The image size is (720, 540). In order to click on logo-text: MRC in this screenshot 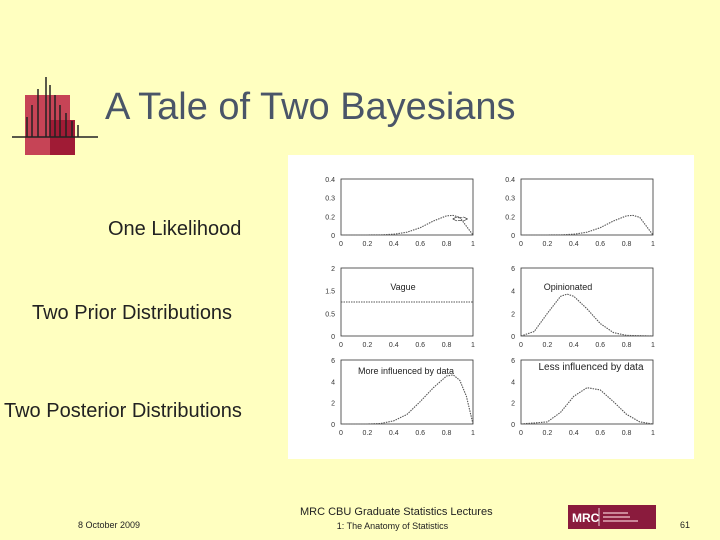, I will do `click(586, 518)`.